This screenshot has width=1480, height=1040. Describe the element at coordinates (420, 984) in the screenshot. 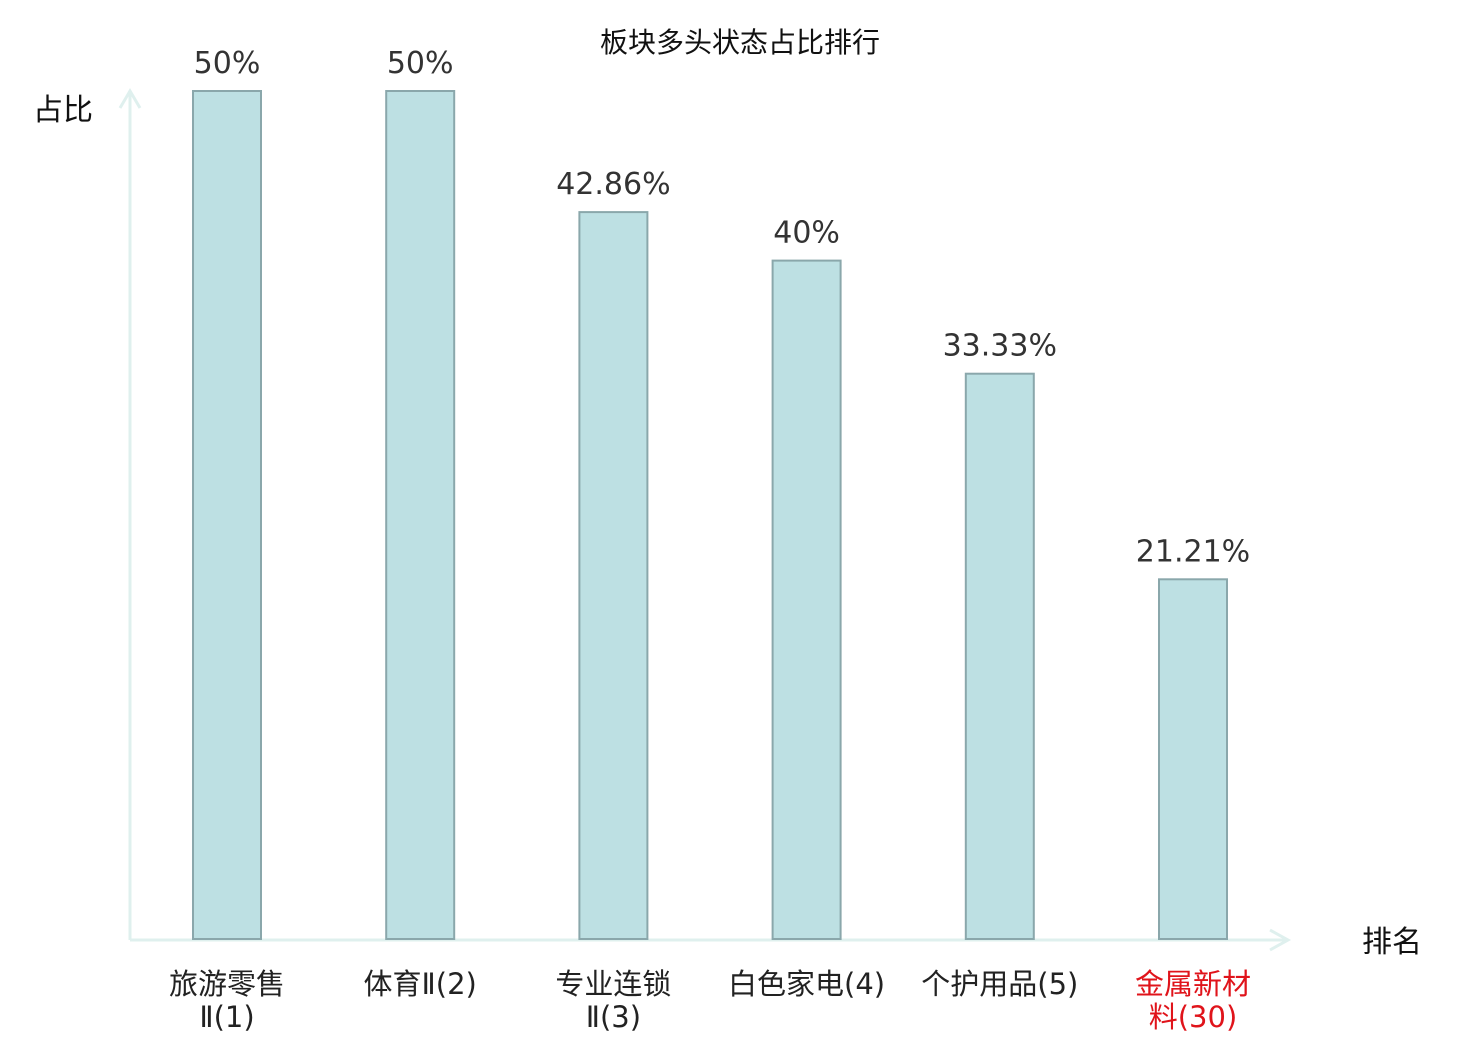

I see `category-label-2-line-1: 体育Ⅱ(2)` at that location.